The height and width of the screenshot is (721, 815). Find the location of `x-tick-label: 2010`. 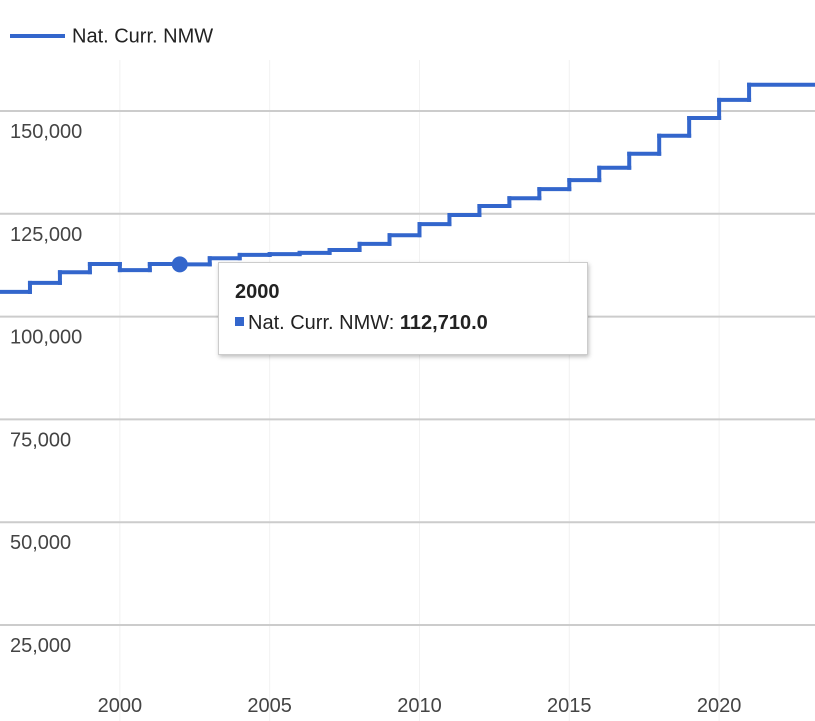

x-tick-label: 2010 is located at coordinates (419, 706).